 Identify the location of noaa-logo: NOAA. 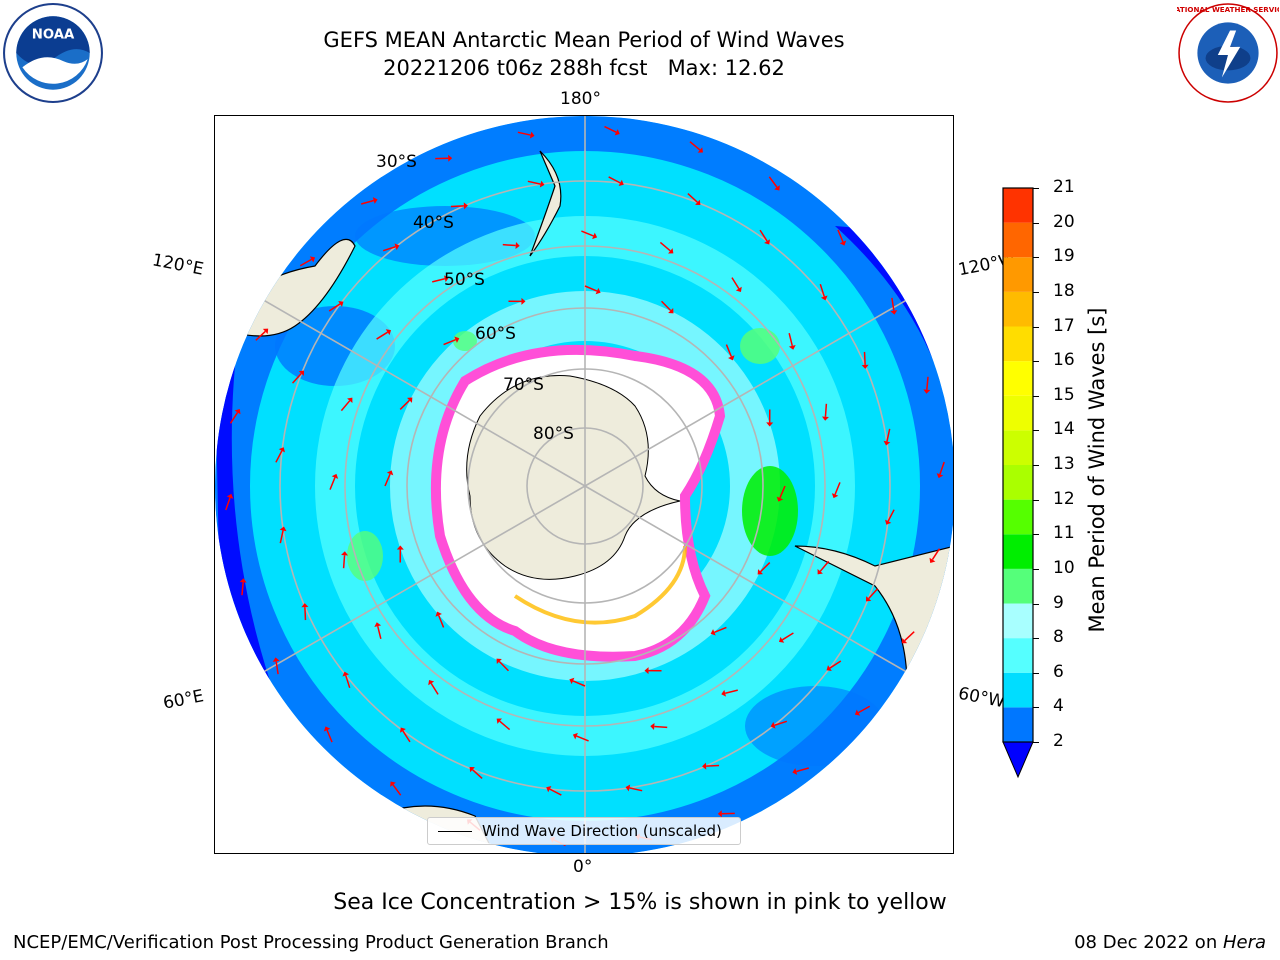
(53, 53).